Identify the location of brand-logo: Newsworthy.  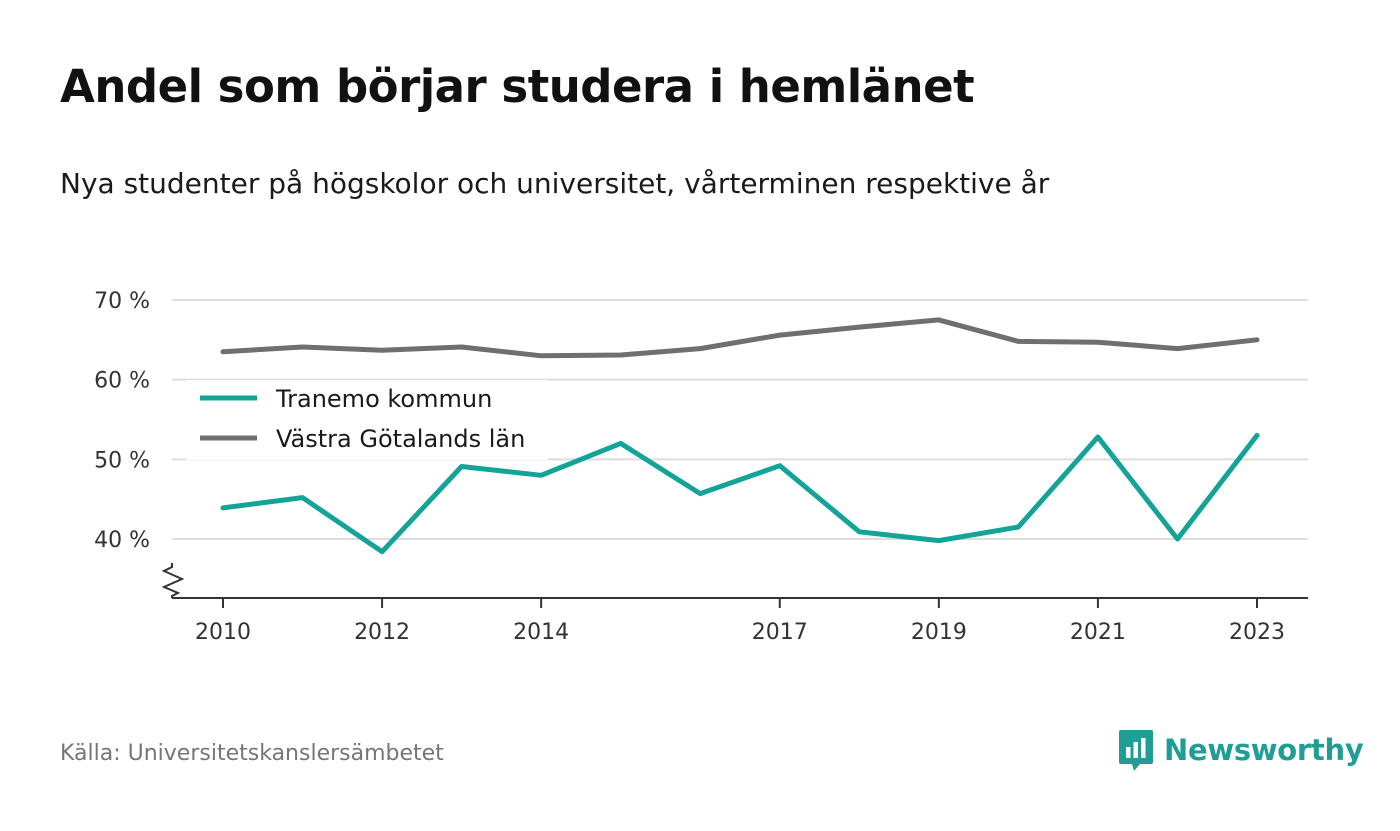
(1241, 750).